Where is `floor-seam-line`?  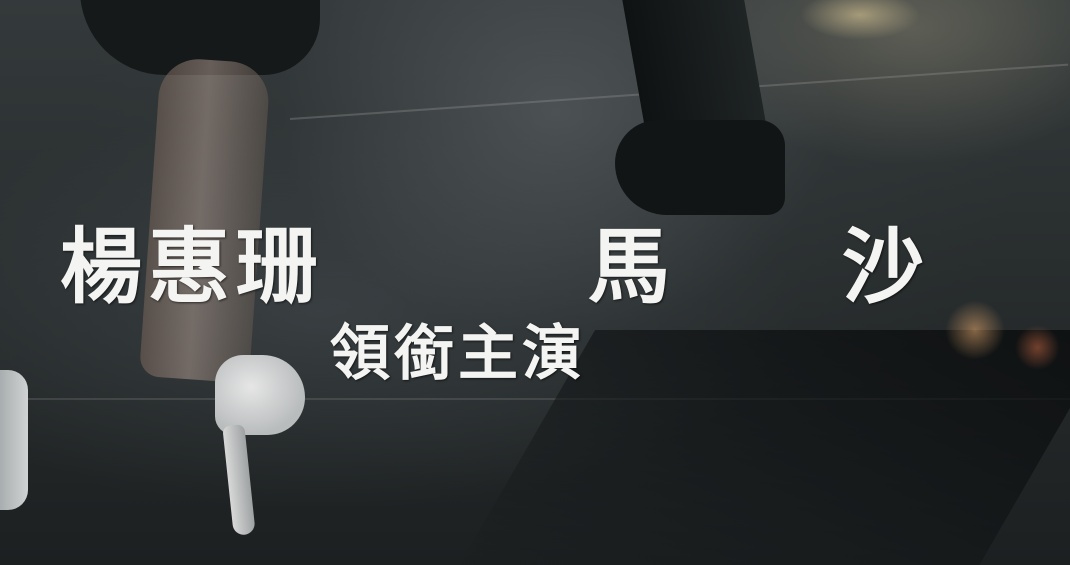
floor-seam-line is located at coordinates (535, 399).